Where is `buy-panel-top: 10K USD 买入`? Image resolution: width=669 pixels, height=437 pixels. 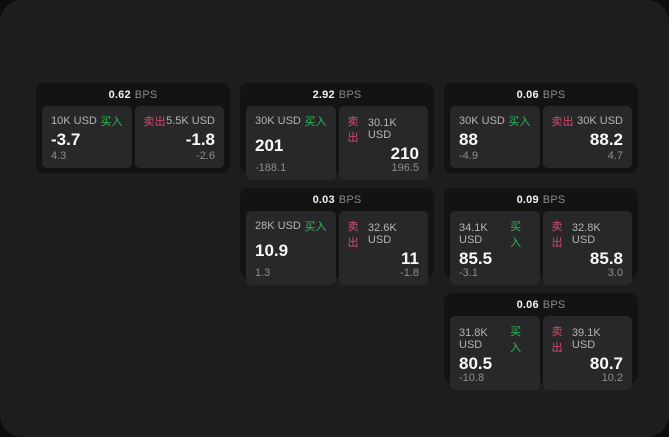 buy-panel-top: 10K USD 买入 is located at coordinates (87, 121).